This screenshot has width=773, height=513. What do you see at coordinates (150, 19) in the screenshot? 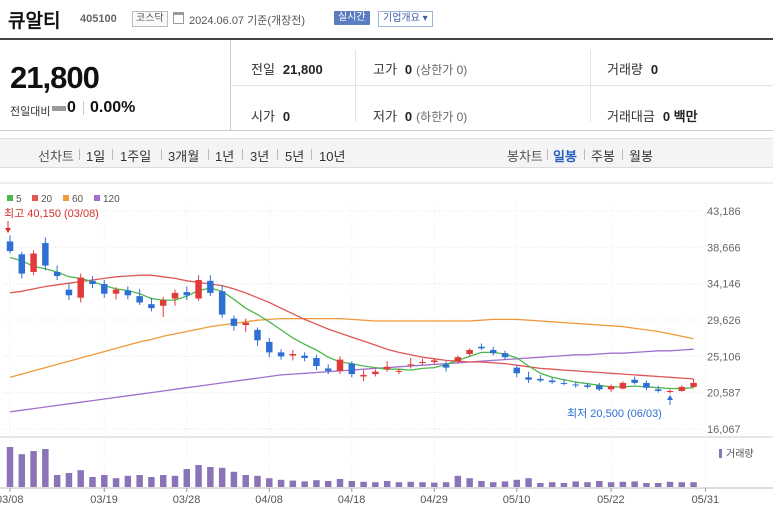
I see `market-badge: 코스닥` at bounding box center [150, 19].